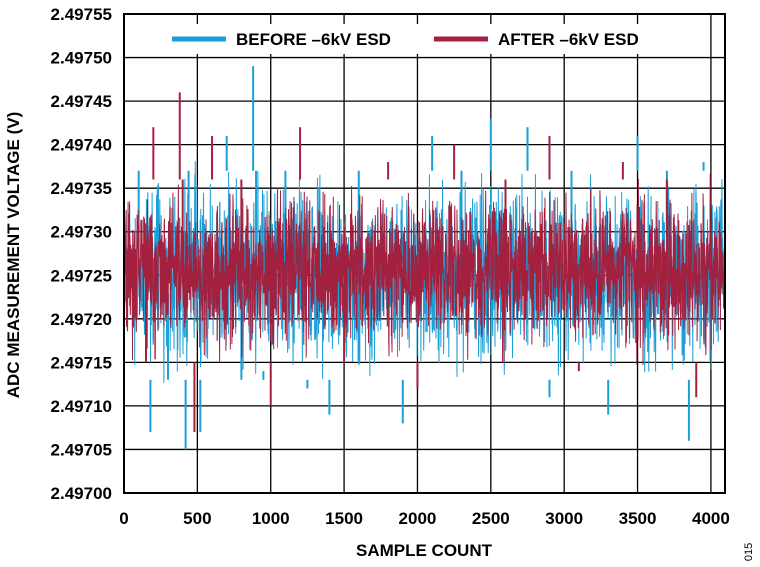  Describe the element at coordinates (81, 14) in the screenshot. I see `y-tick-label: 2.49755` at that location.